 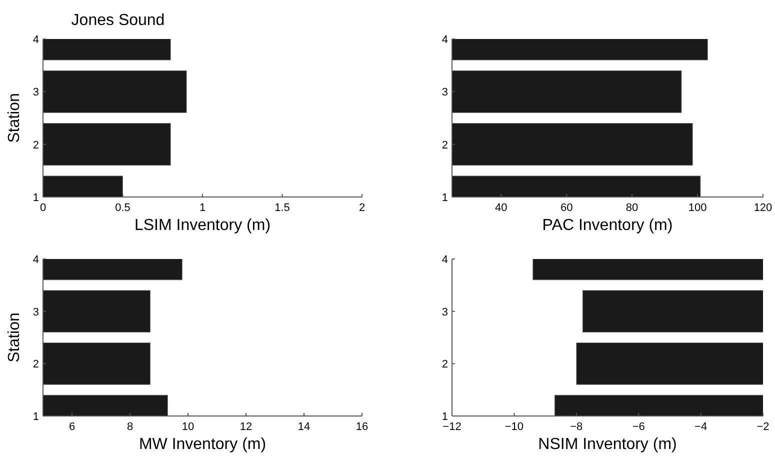 What do you see at coordinates (362, 427) in the screenshot?
I see `x-tick-label: 16` at bounding box center [362, 427].